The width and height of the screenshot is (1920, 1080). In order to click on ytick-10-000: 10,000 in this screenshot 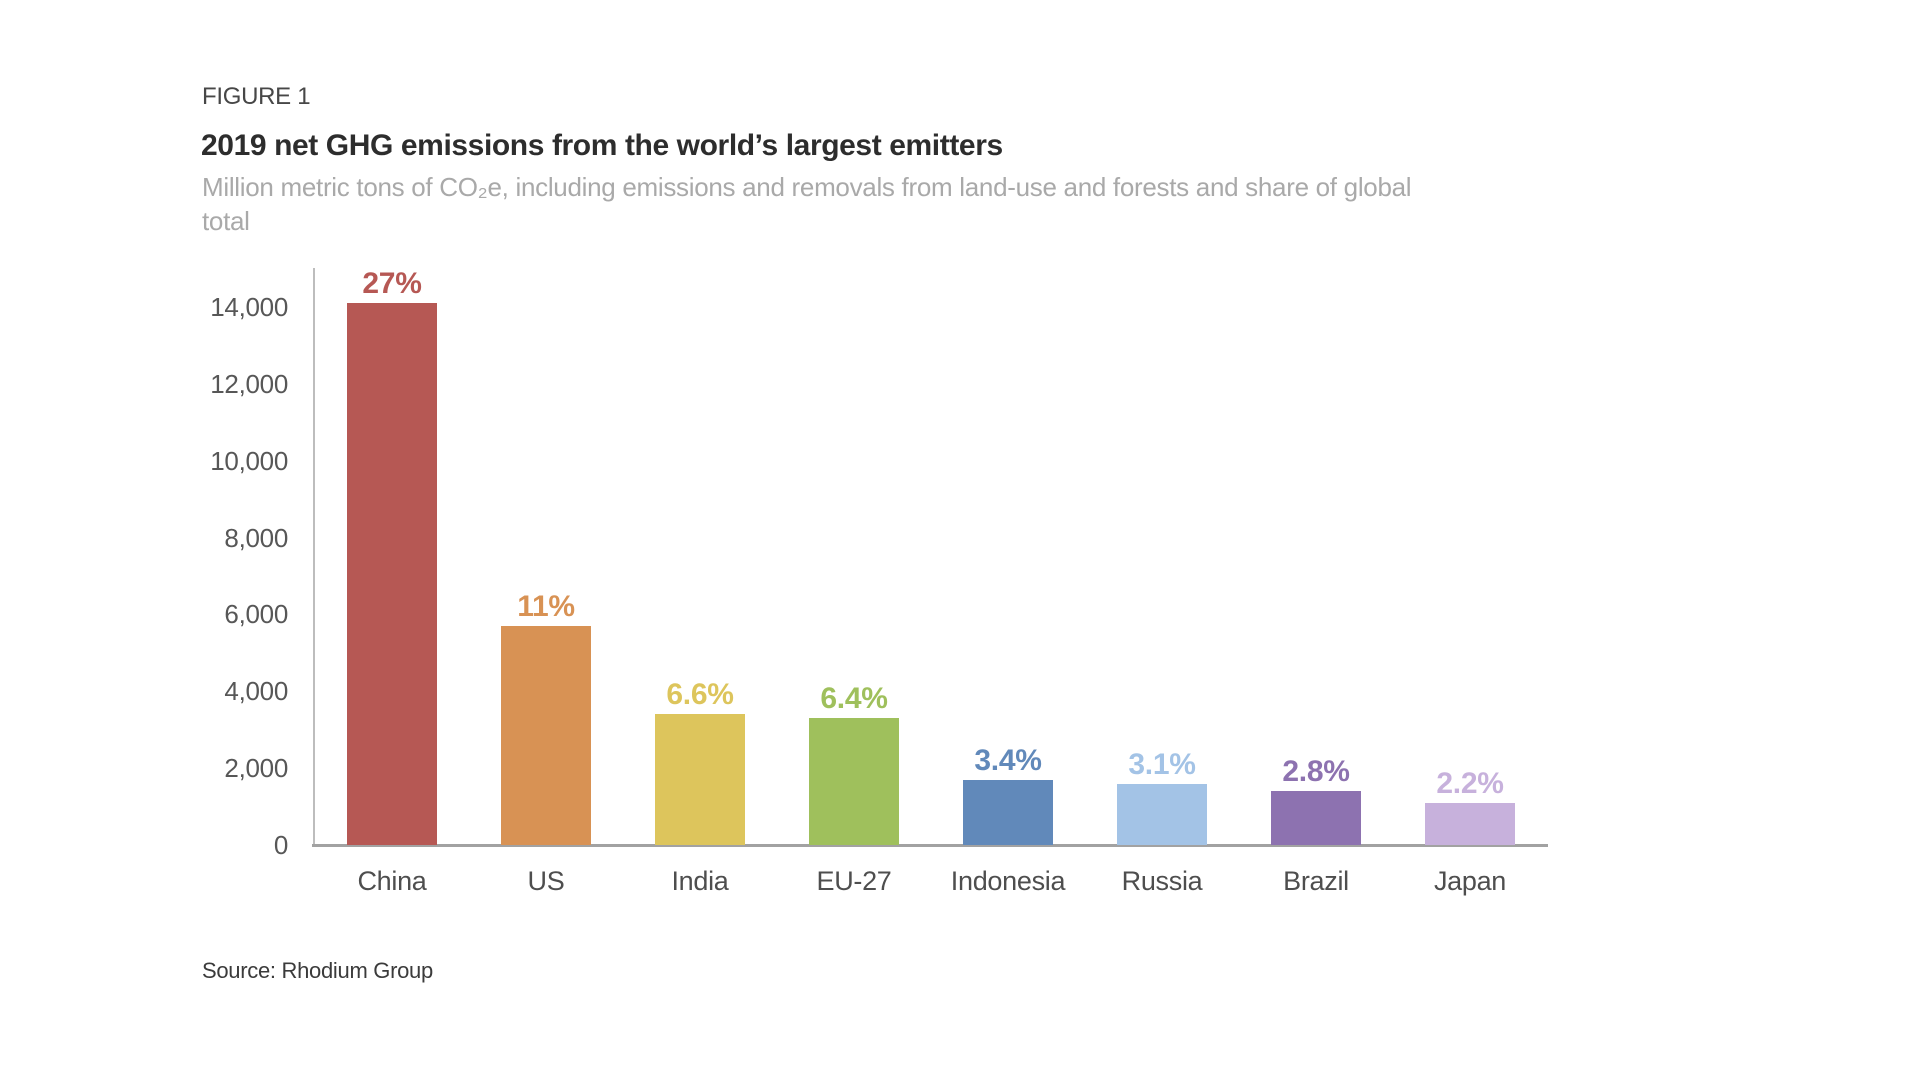, I will do `click(249, 460)`.